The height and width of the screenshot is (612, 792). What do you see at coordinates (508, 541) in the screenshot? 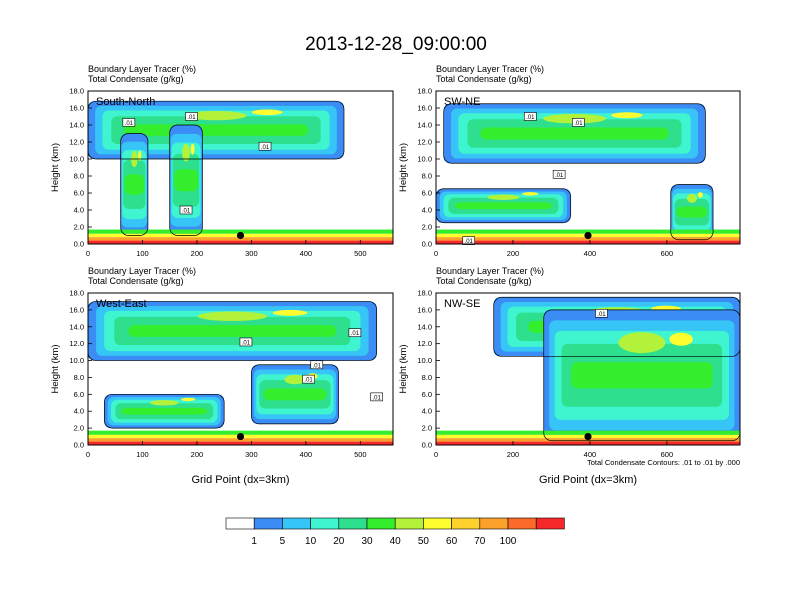
I see `colorbar-label: 100` at bounding box center [508, 541].